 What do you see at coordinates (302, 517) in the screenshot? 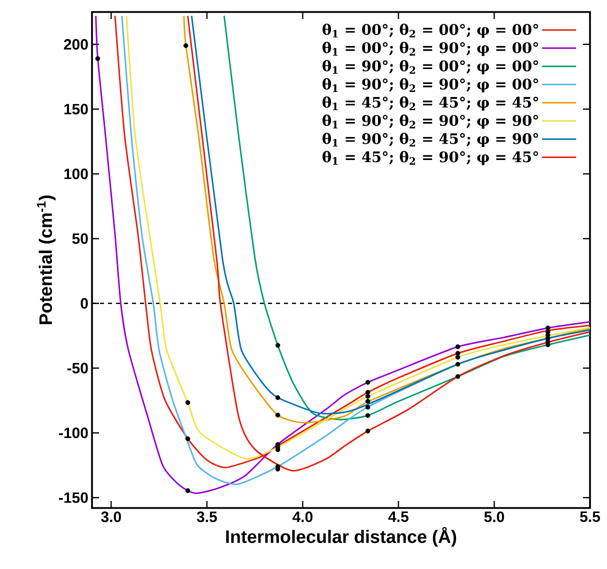
I see `x-tick-label: 4.0` at bounding box center [302, 517].